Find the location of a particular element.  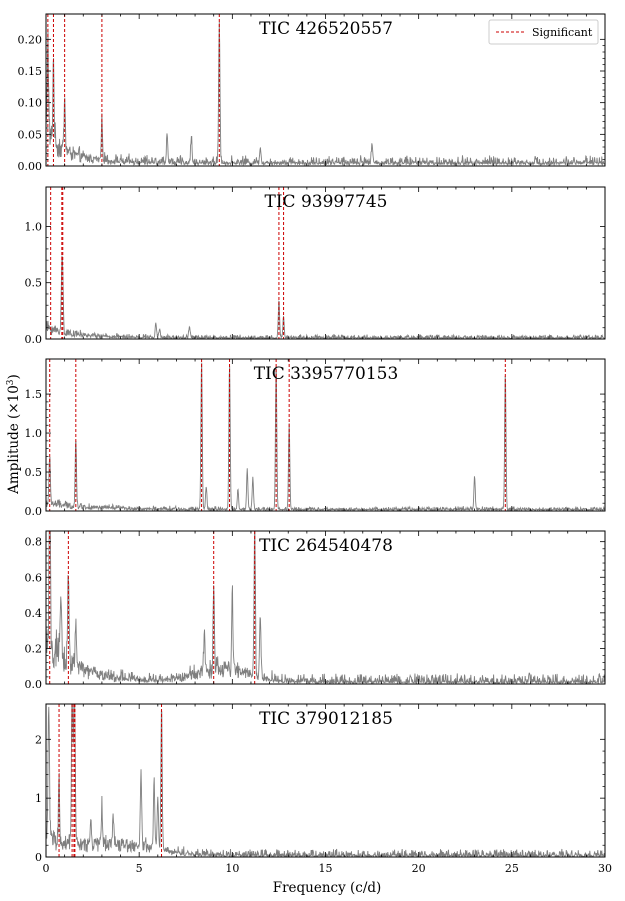

x-axis-title: Frequency (c/d) is located at coordinates (327, 888).